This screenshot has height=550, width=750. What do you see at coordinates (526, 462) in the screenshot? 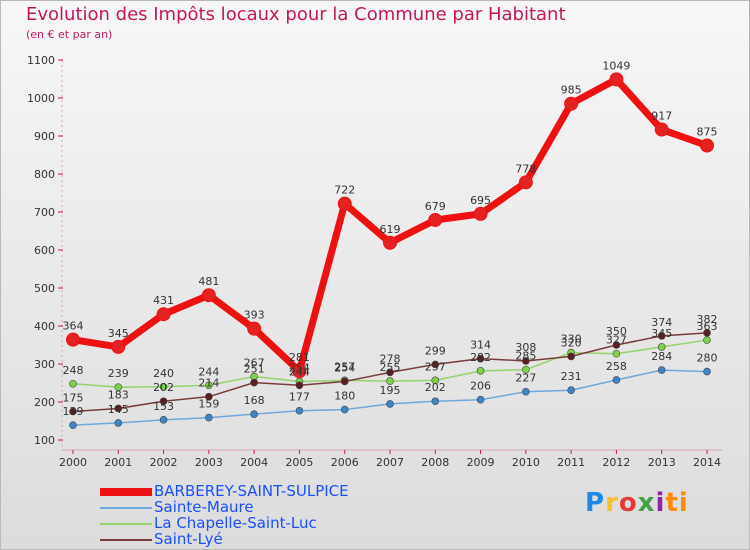
I see `x-tick-label: 2010` at bounding box center [526, 462].